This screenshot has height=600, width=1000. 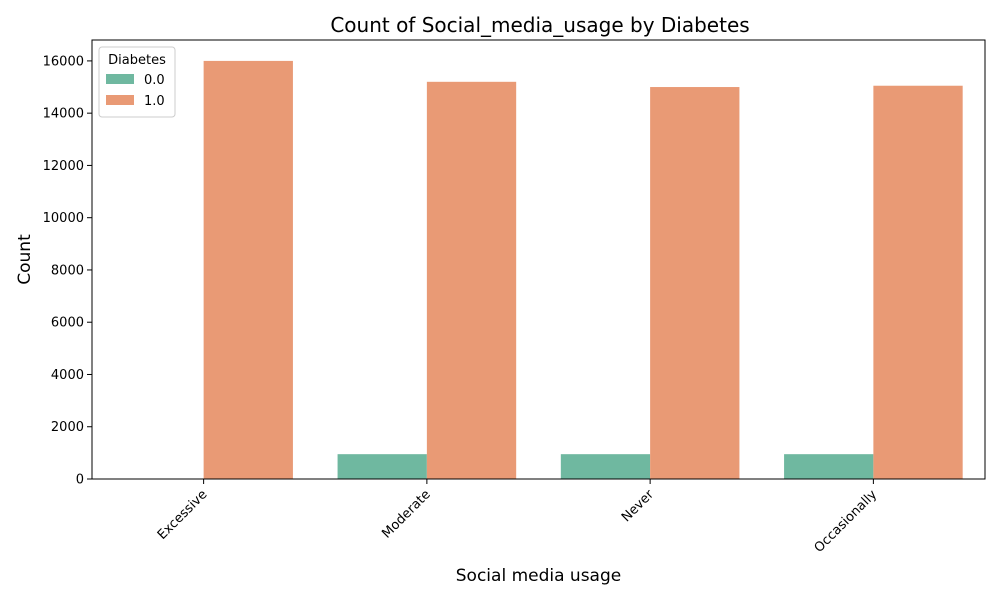 What do you see at coordinates (63, 114) in the screenshot?
I see `y-tick-label: 14000` at bounding box center [63, 114].